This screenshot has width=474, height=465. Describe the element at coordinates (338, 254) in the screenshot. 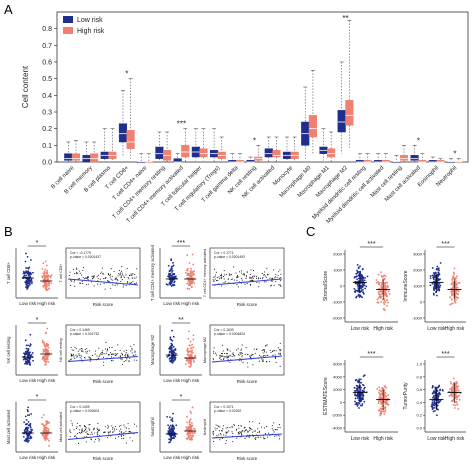

I see `y-tick-label: 2000` at that location.